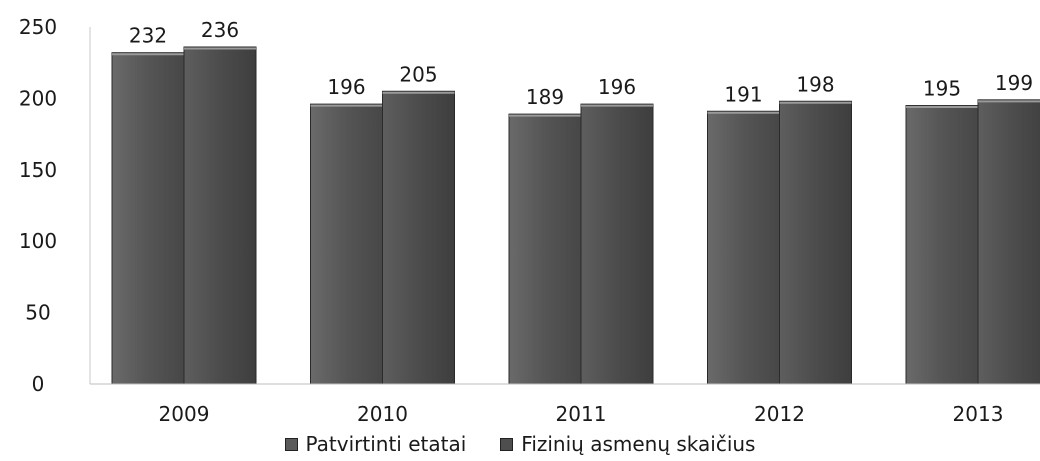 Image resolution: width=1040 pixels, height=461 pixels. What do you see at coordinates (418, 74) in the screenshot?
I see `data-label-2010-series-2: 205` at bounding box center [418, 74].